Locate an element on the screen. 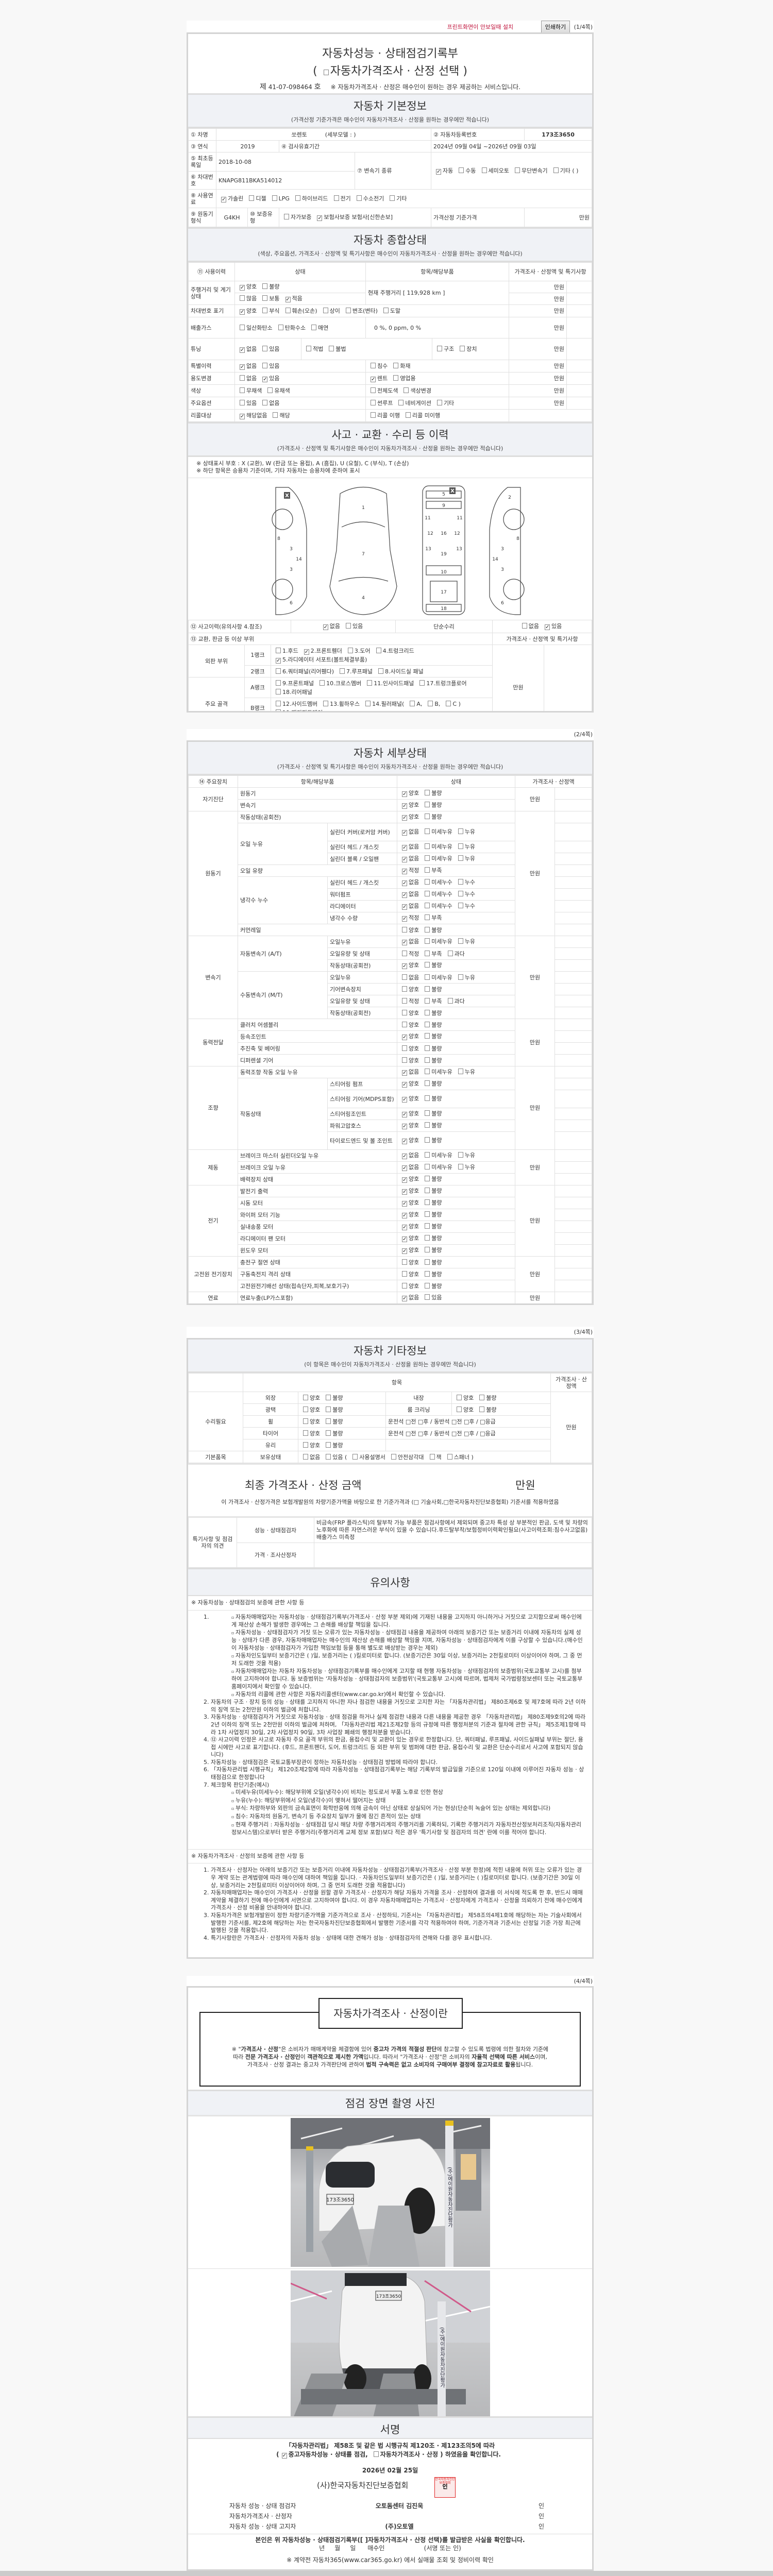 This screenshot has height=2576, width=773. checkbox-option: 9.프론트패널 is located at coordinates (293, 683).